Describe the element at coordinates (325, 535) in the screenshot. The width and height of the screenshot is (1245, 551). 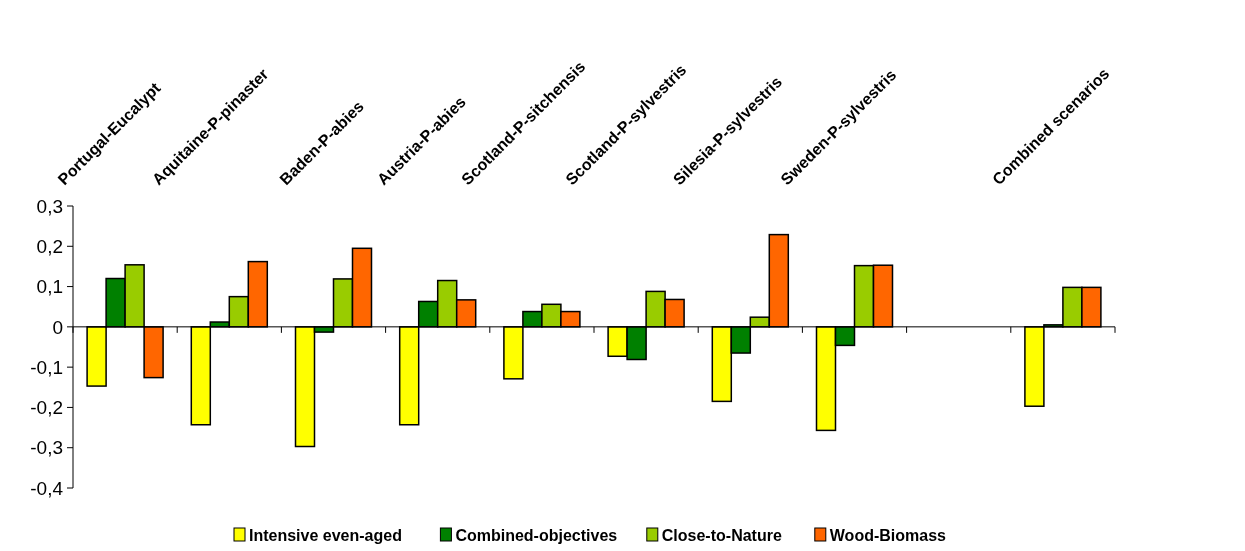
I see `legend-label: Intensive even-aged` at that location.